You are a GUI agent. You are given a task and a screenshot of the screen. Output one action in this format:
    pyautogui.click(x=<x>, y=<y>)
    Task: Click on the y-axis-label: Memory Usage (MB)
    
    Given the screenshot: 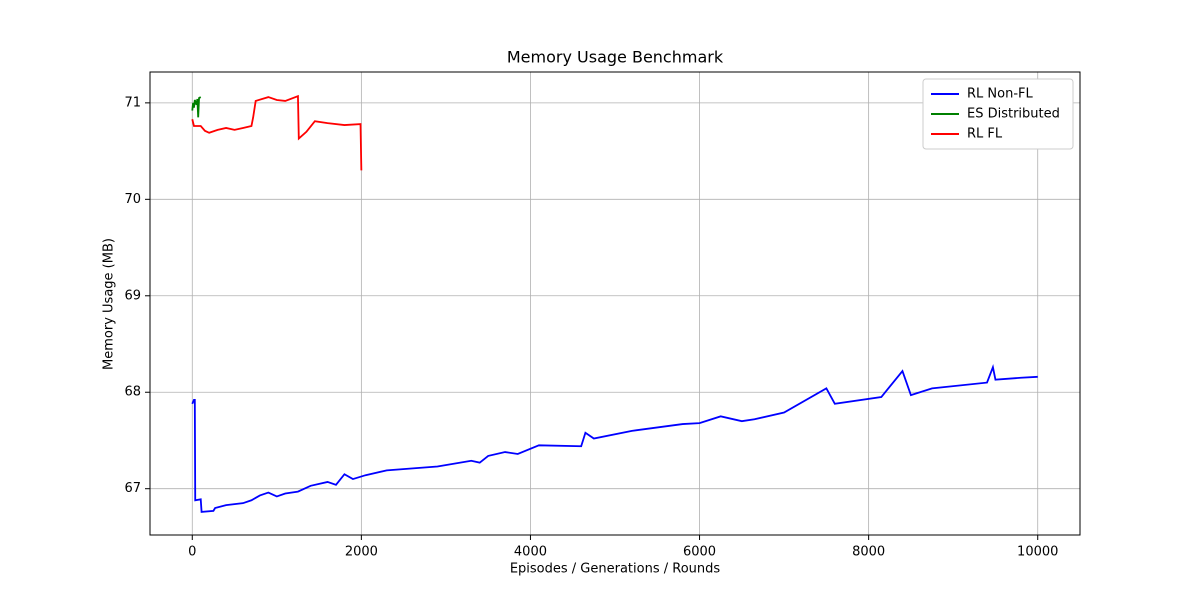 What is the action you would take?
    pyautogui.click(x=109, y=304)
    